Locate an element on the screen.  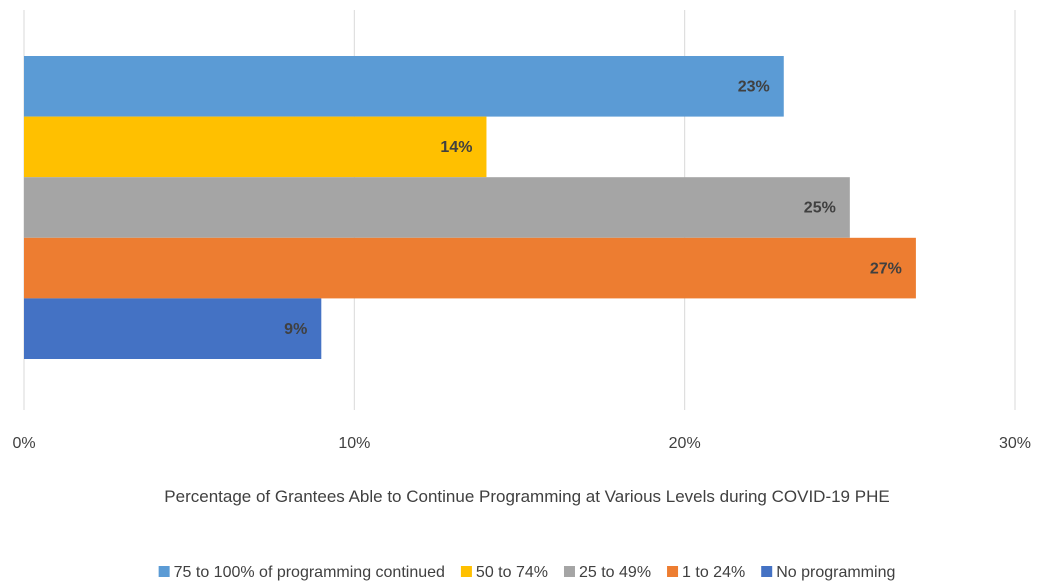
x-tick-label: 0% is located at coordinates (23, 443).